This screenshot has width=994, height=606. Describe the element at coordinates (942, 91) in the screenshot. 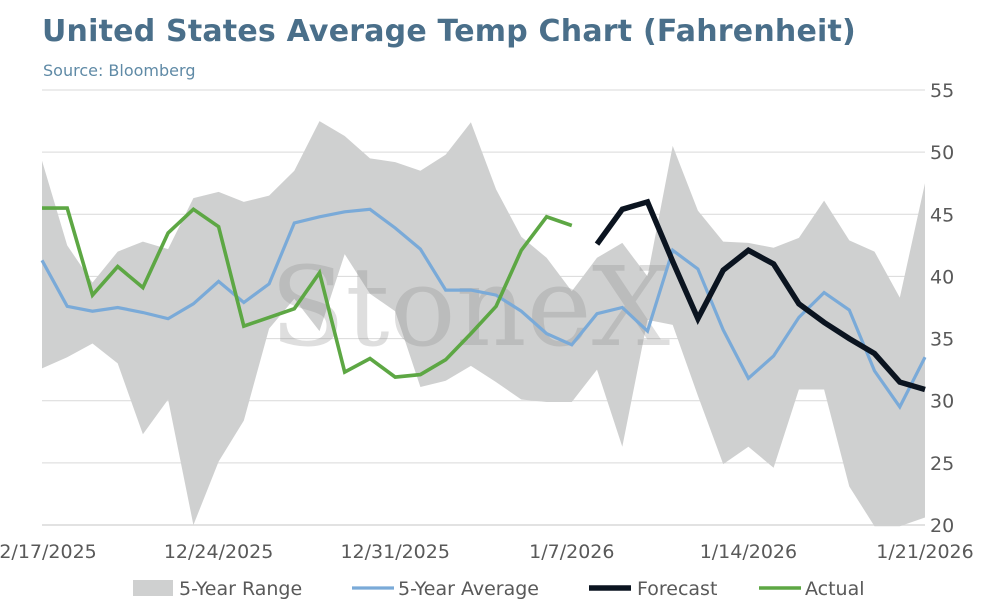

I see `y-tick-label: 55` at that location.